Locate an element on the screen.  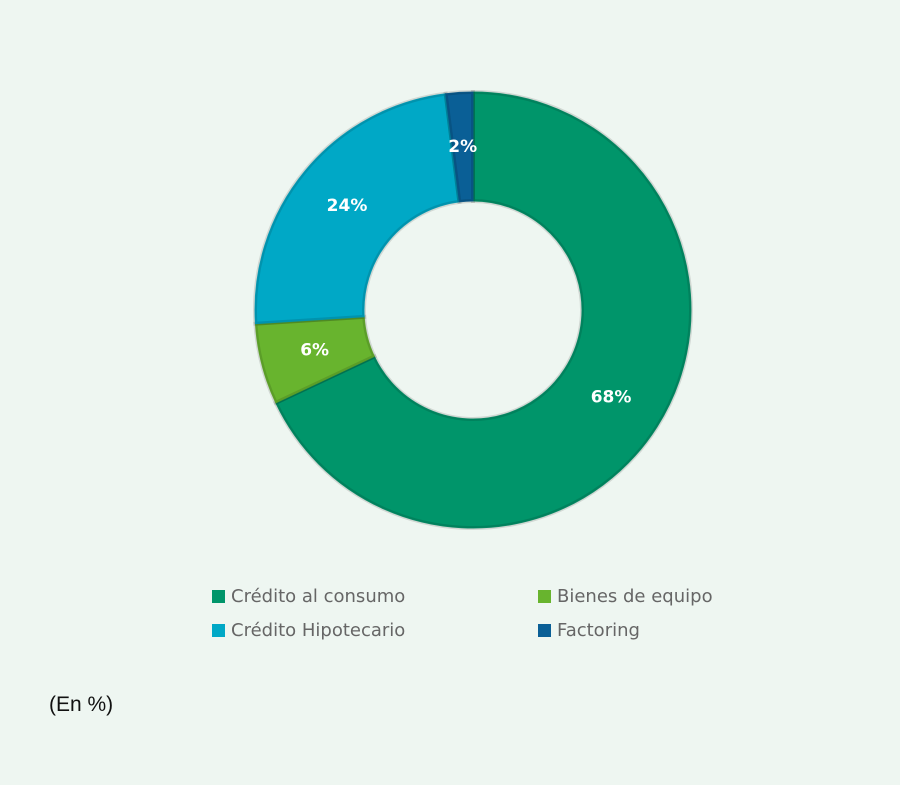
donut-slice-rim-credito-hipotecario is located at coordinates (357, 208).